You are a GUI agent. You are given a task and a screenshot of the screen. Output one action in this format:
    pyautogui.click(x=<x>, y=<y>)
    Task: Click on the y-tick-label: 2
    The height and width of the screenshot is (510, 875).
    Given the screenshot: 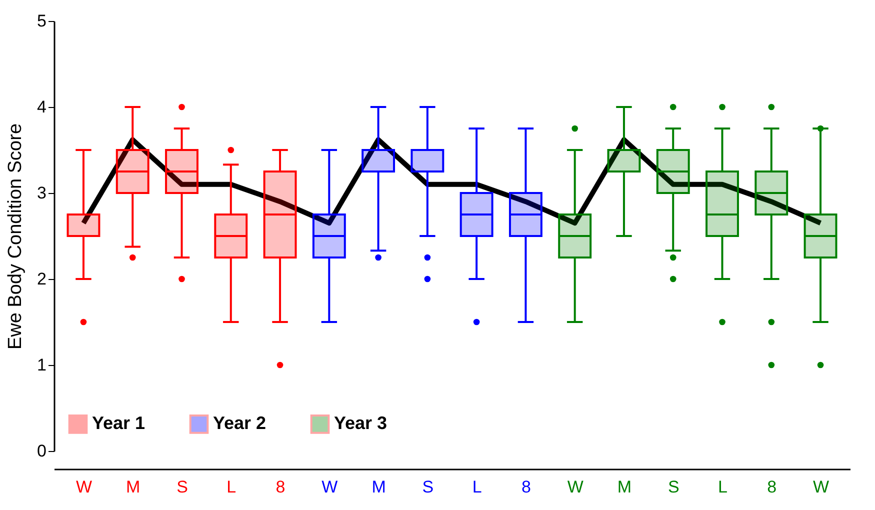 What is the action you would take?
    pyautogui.click(x=41, y=279)
    